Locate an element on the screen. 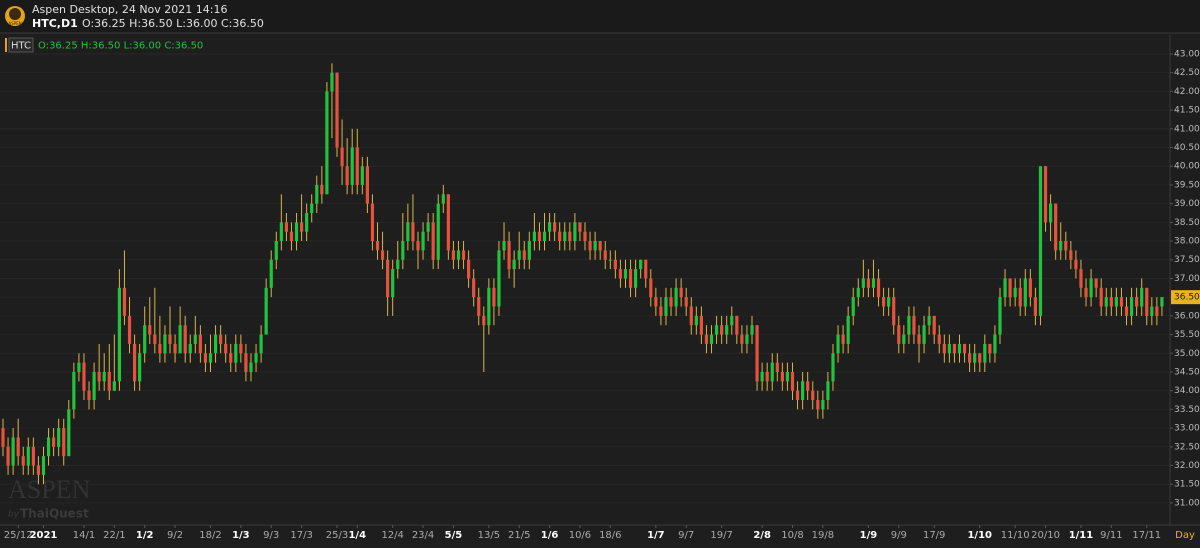  x-tick-label: 2/8 is located at coordinates (762, 535).